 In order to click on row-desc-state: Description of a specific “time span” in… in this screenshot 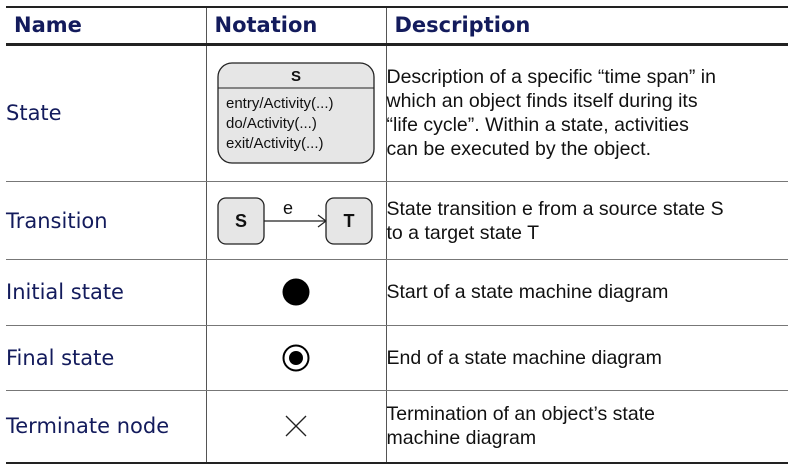, I will do `click(586, 113)`.